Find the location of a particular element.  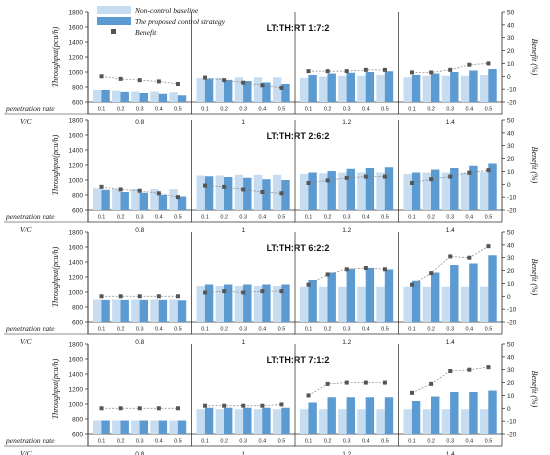

benefit-line is located at coordinates (450, 68).